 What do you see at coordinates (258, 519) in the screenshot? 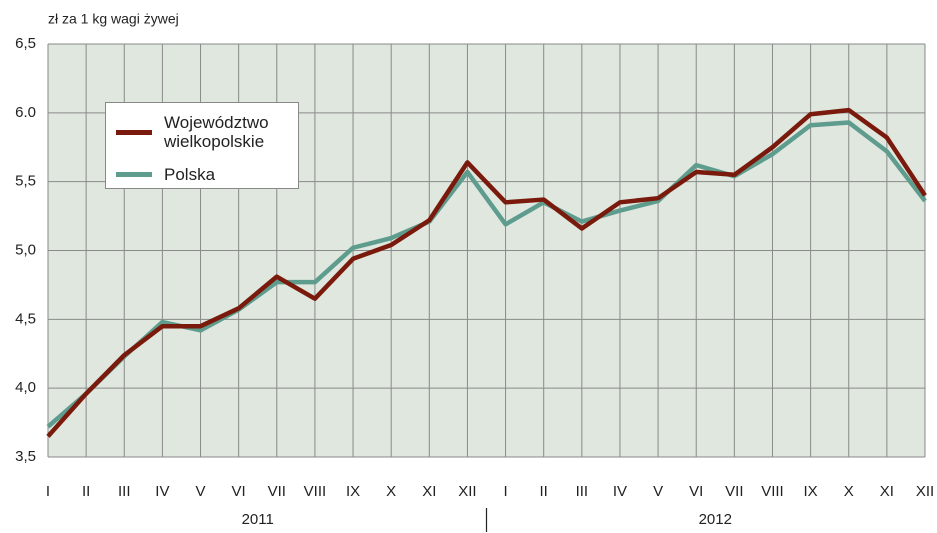
I see `year-label: 2011` at bounding box center [258, 519].